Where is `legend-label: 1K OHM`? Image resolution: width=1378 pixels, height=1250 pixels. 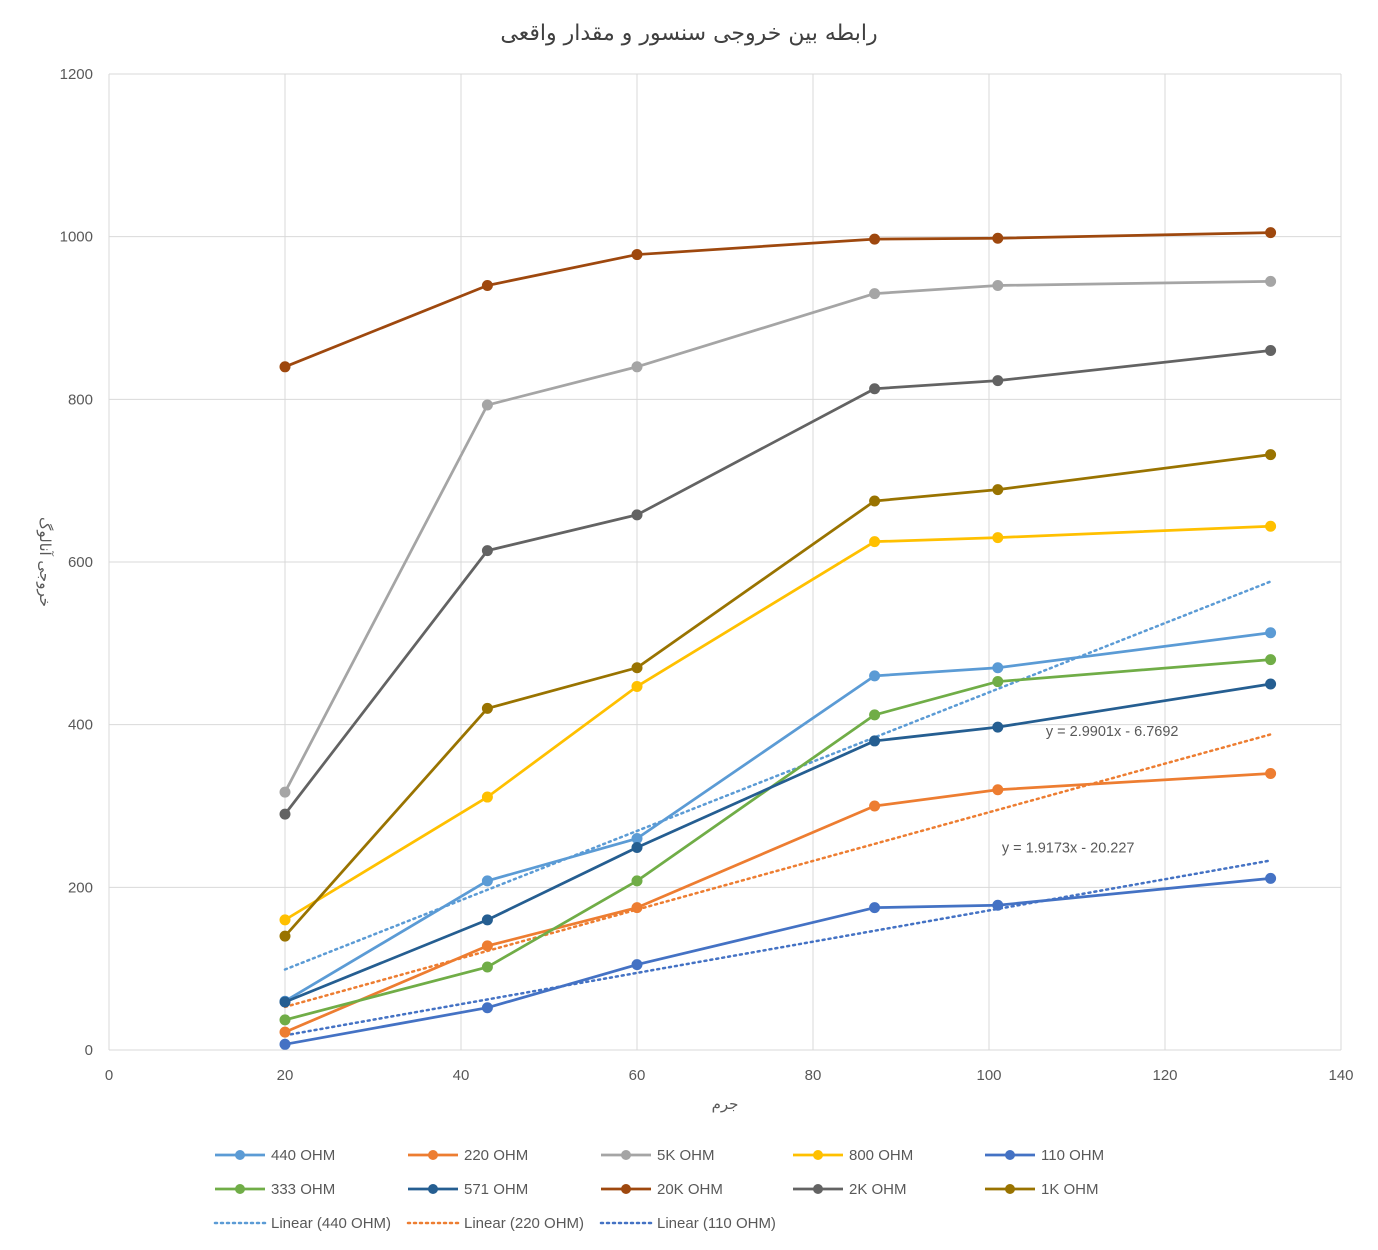
legend-label: 1K OHM is located at coordinates (1070, 1189).